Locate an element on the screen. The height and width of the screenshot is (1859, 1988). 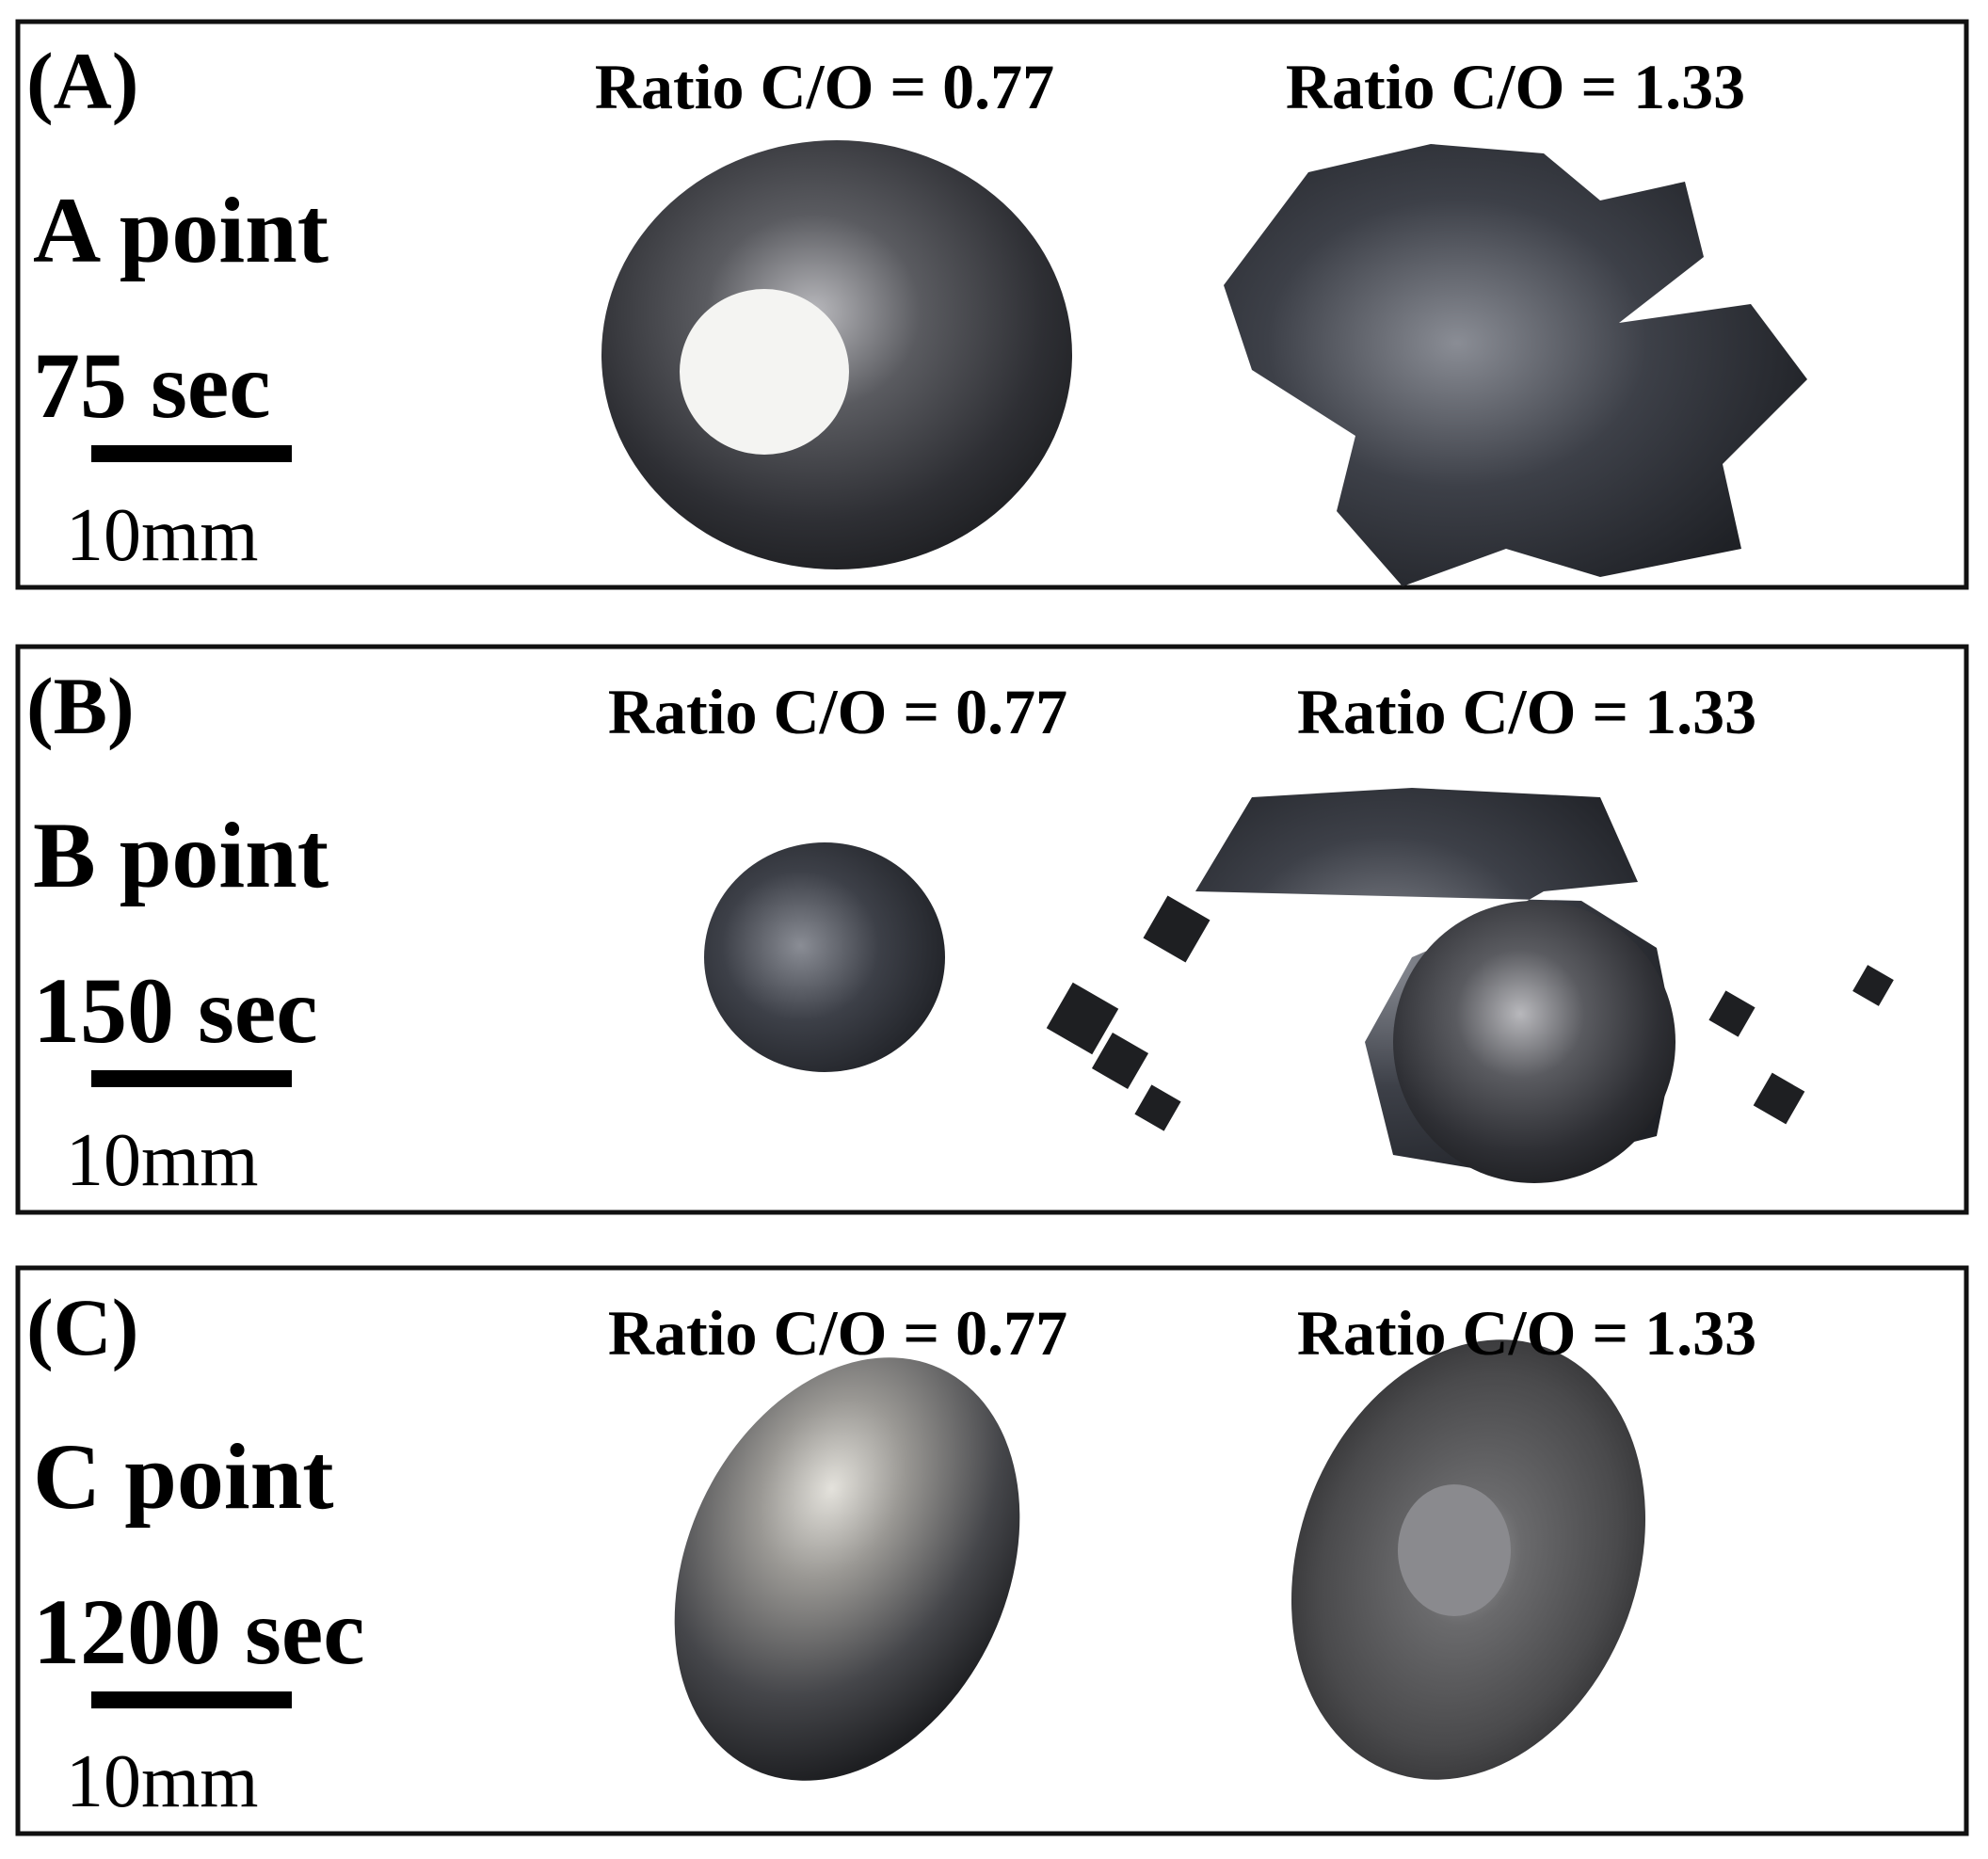
point-label: A point is located at coordinates (181, 230).